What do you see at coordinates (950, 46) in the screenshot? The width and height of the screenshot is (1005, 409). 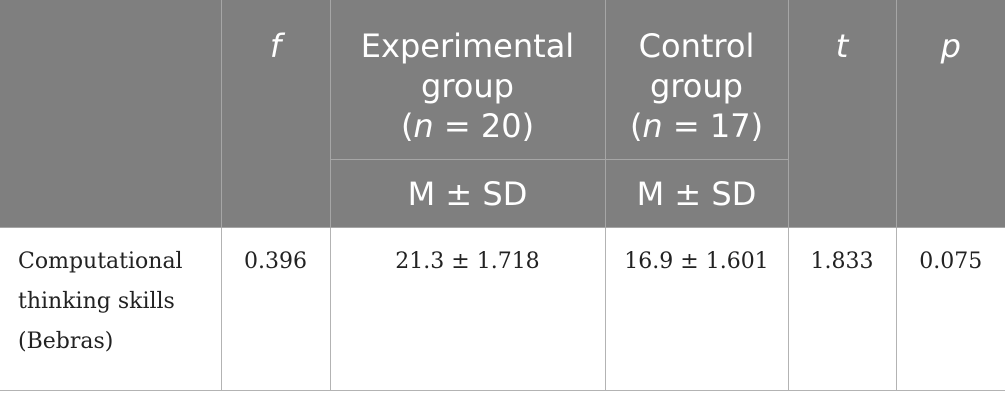 I see `header-p-label: p` at bounding box center [950, 46].